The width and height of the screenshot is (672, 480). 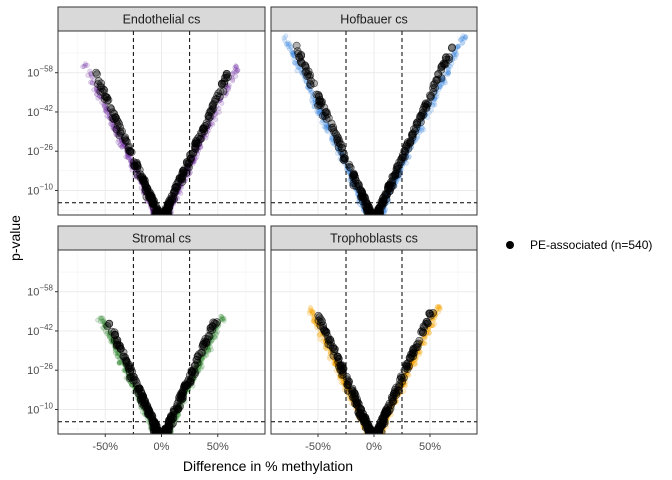 I want to click on legend-label: PE-associated (n=540), so click(x=591, y=245).